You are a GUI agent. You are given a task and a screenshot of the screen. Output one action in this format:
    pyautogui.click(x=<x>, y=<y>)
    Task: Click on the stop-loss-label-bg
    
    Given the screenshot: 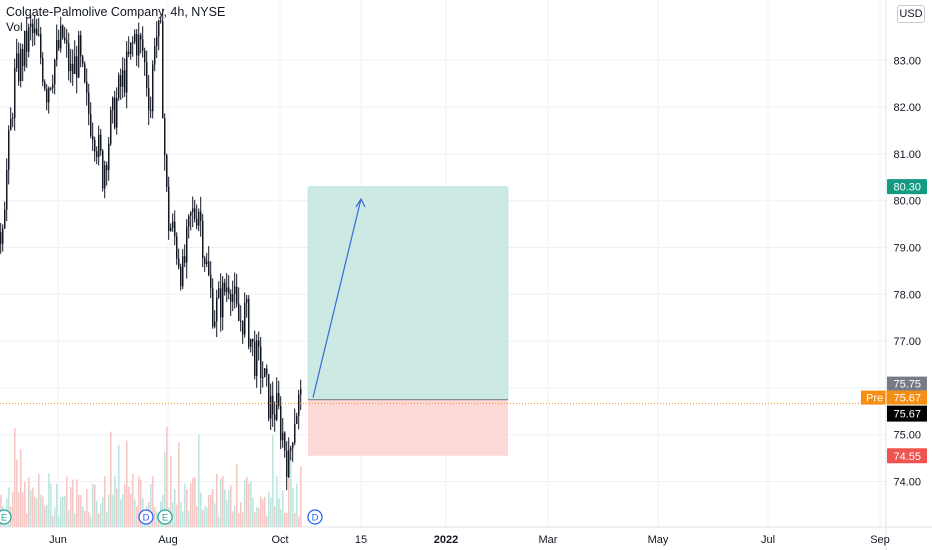 What is the action you would take?
    pyautogui.click(x=907, y=456)
    